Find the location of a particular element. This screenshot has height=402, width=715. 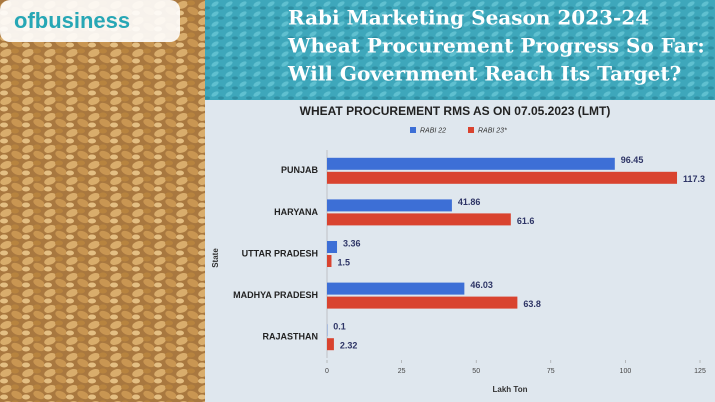

headline: Wheat Procurement Progress So Far: is located at coordinates (496, 46).